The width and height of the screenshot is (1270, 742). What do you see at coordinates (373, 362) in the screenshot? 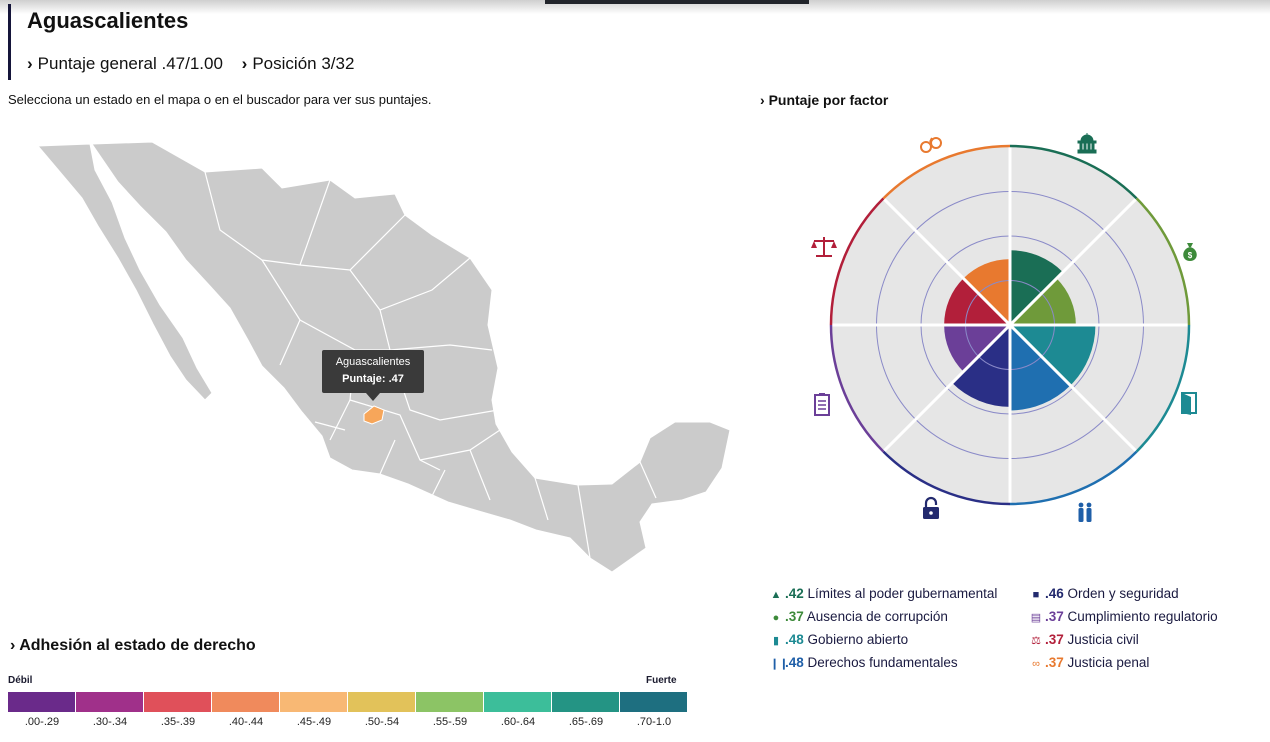
I see `tooltip-state: Aguascalientes` at bounding box center [373, 362].